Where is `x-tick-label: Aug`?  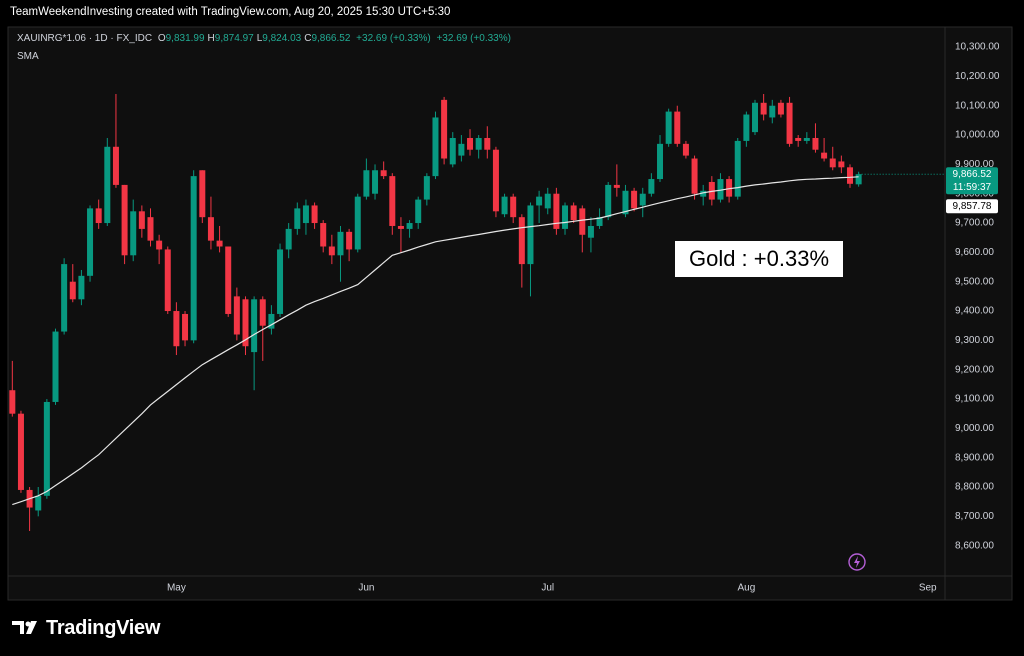
x-tick-label: Aug is located at coordinates (746, 588).